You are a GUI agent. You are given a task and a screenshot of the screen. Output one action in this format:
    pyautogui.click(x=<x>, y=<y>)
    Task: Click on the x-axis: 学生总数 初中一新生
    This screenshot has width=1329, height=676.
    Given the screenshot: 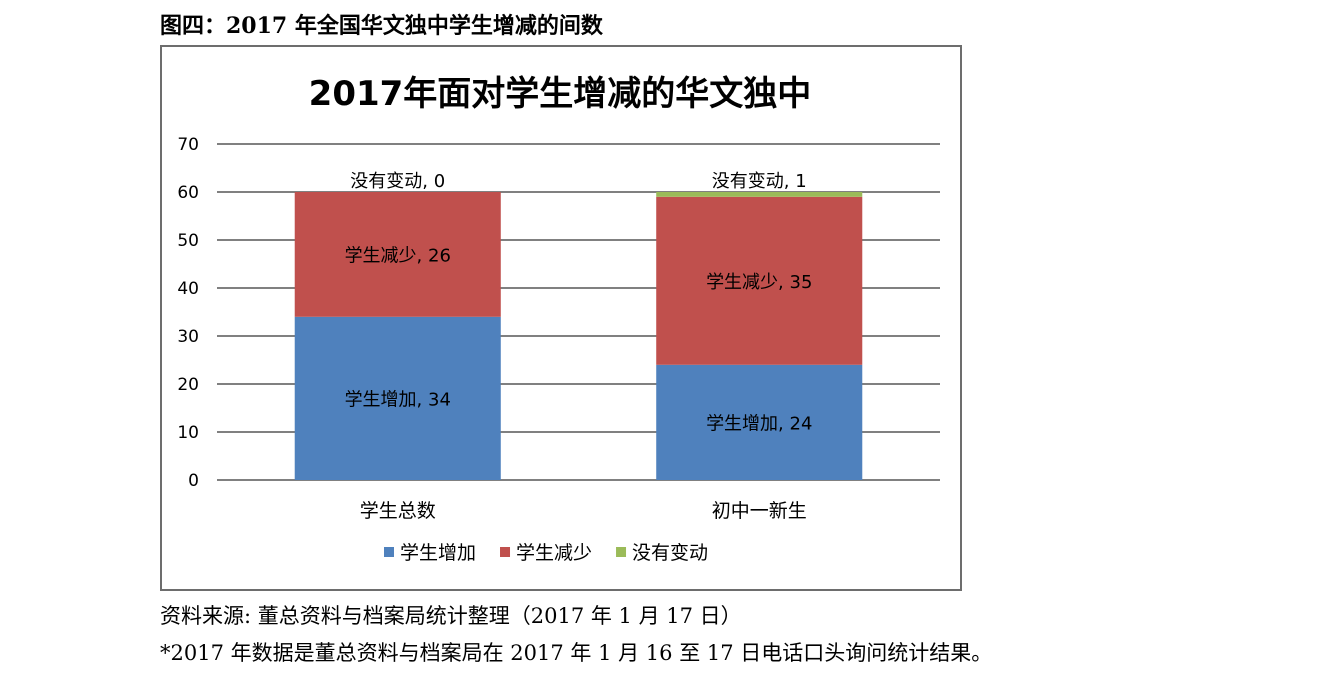 What is the action you would take?
    pyautogui.click(x=583, y=511)
    